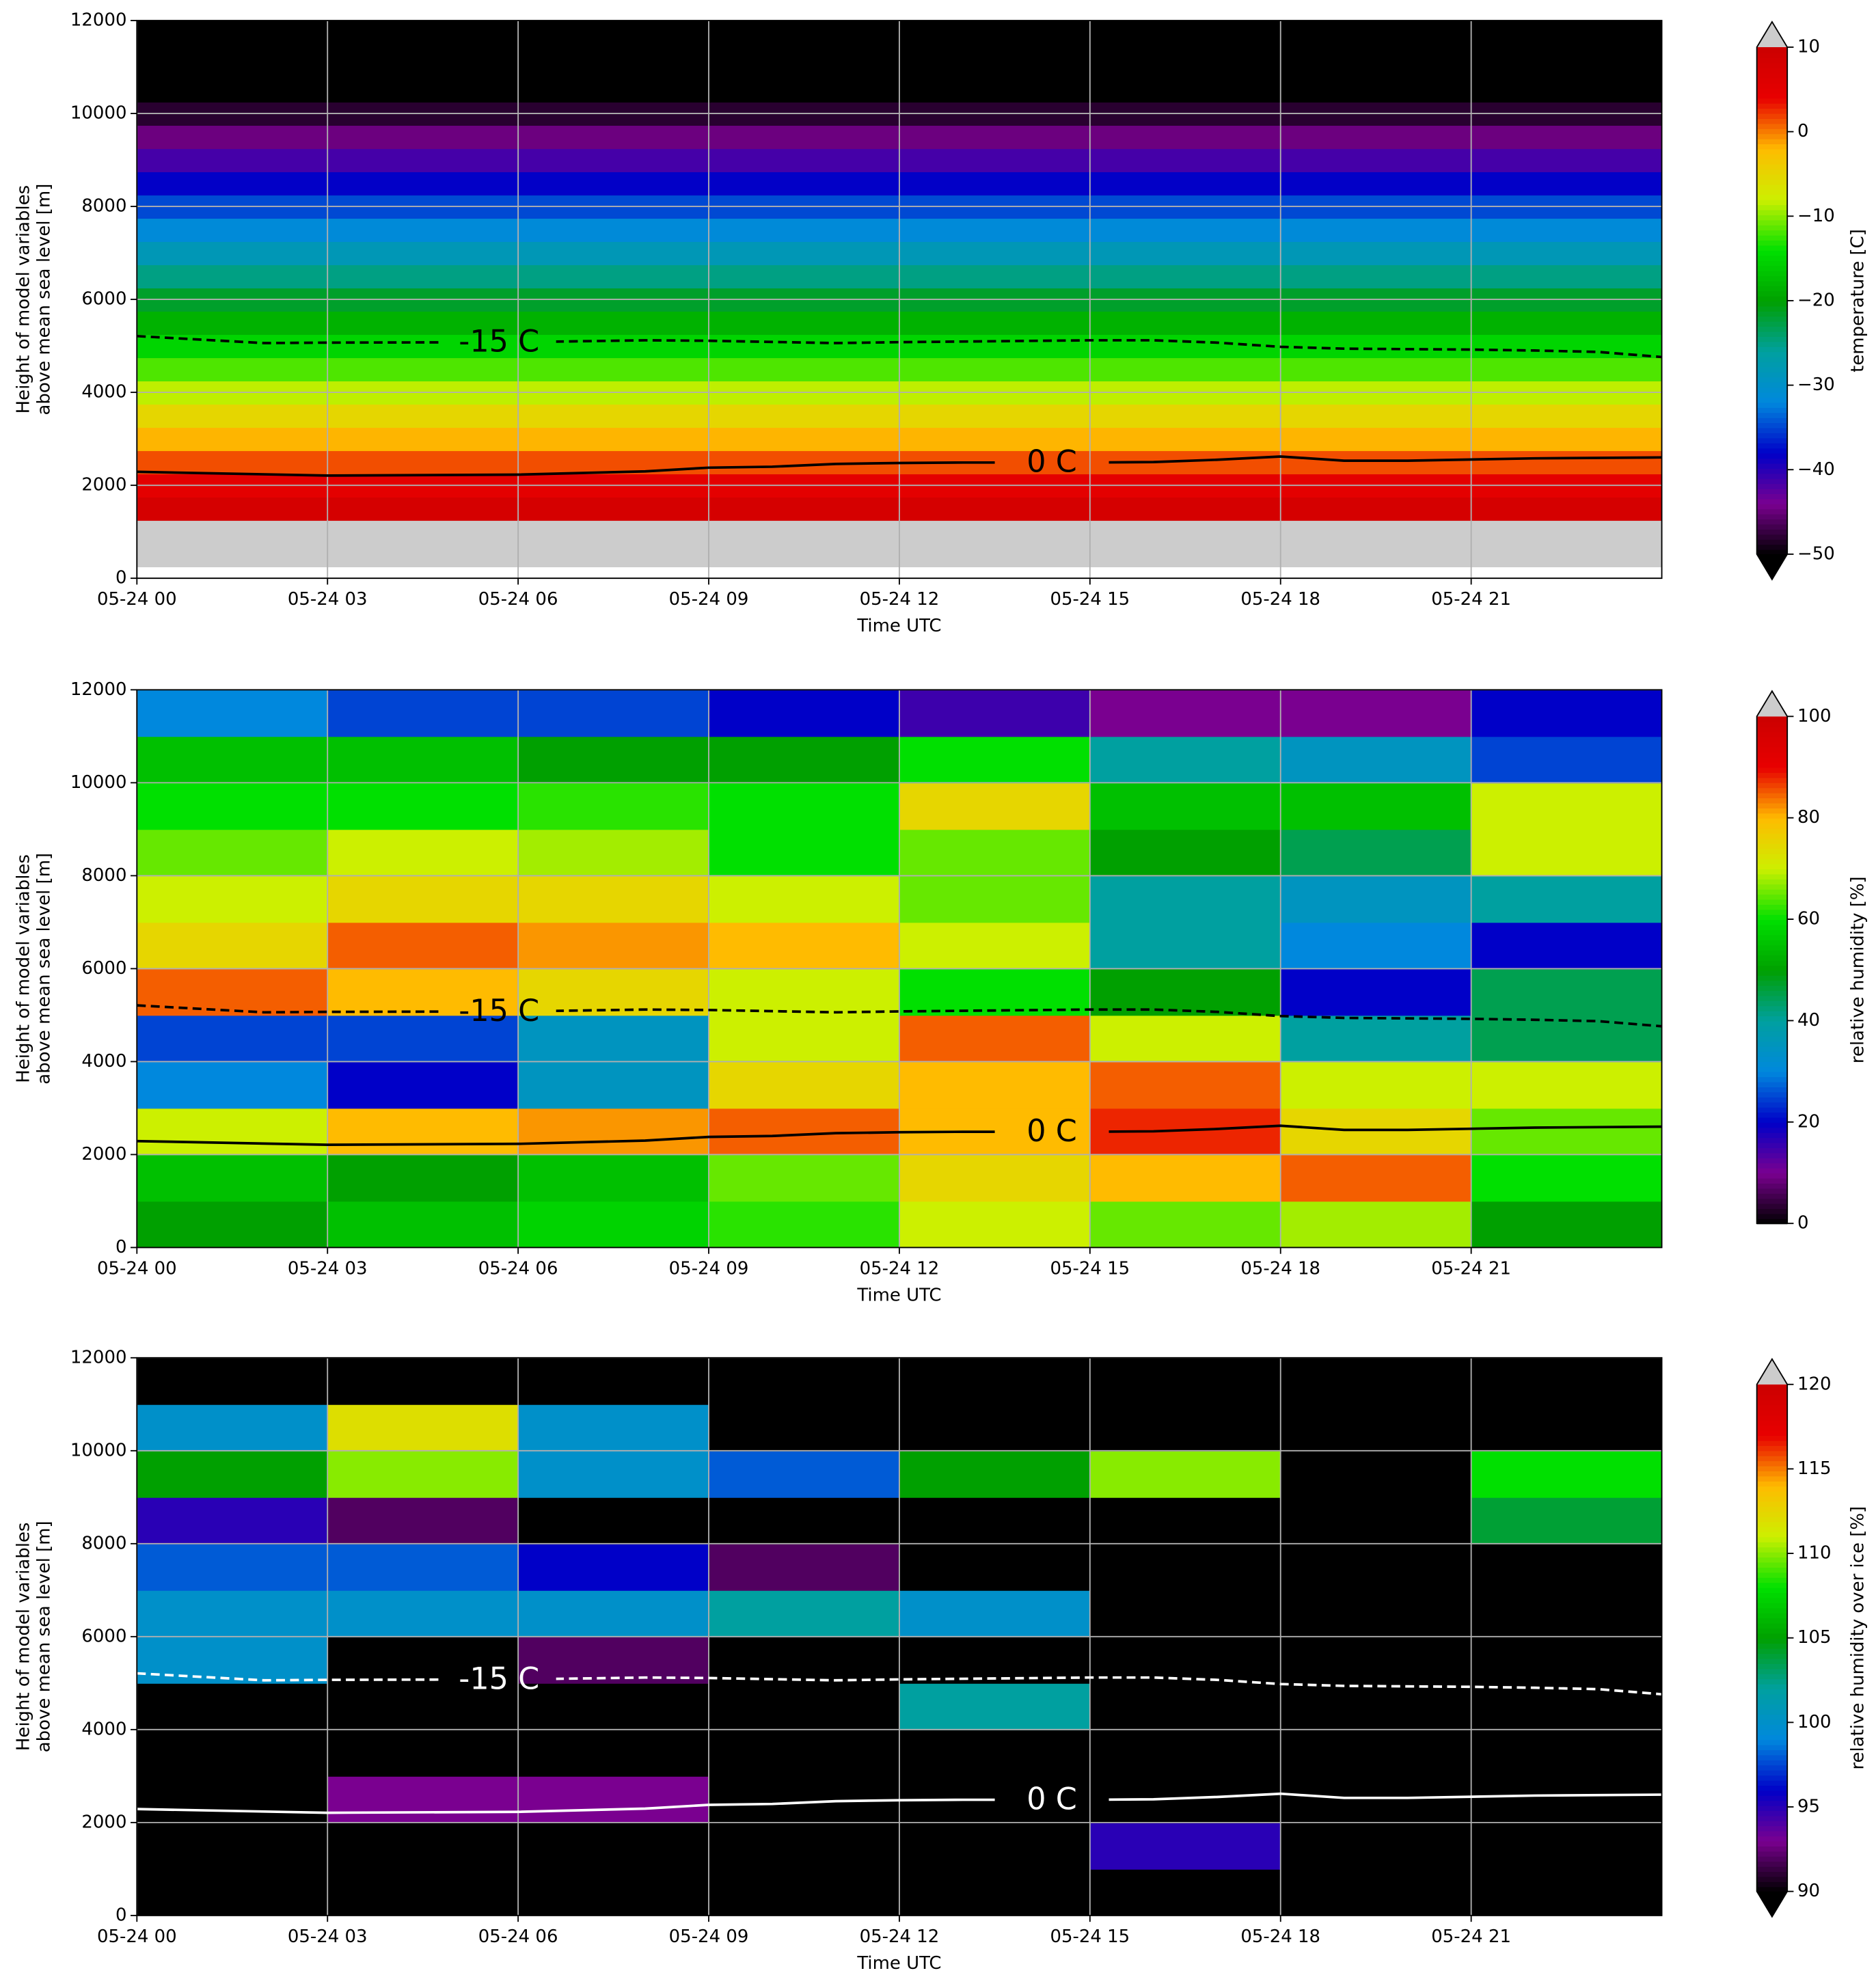 Image resolution: width=1876 pixels, height=1988 pixels. I want to click on colorbar-tick-label: 105, so click(1814, 1637).